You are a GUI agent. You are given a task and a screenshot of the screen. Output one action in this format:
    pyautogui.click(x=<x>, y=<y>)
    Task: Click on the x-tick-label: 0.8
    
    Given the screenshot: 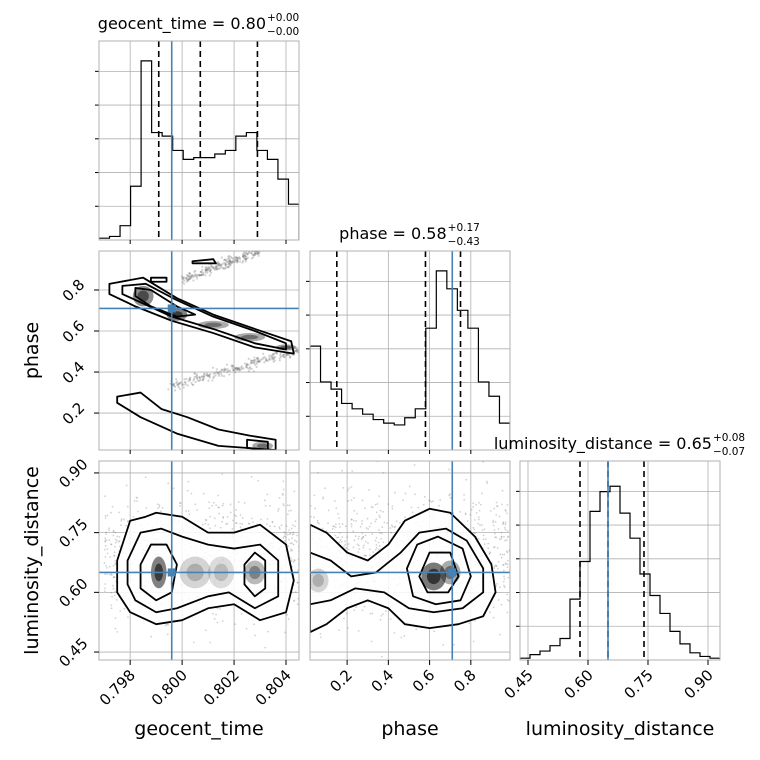 What is the action you would take?
    pyautogui.click(x=465, y=681)
    